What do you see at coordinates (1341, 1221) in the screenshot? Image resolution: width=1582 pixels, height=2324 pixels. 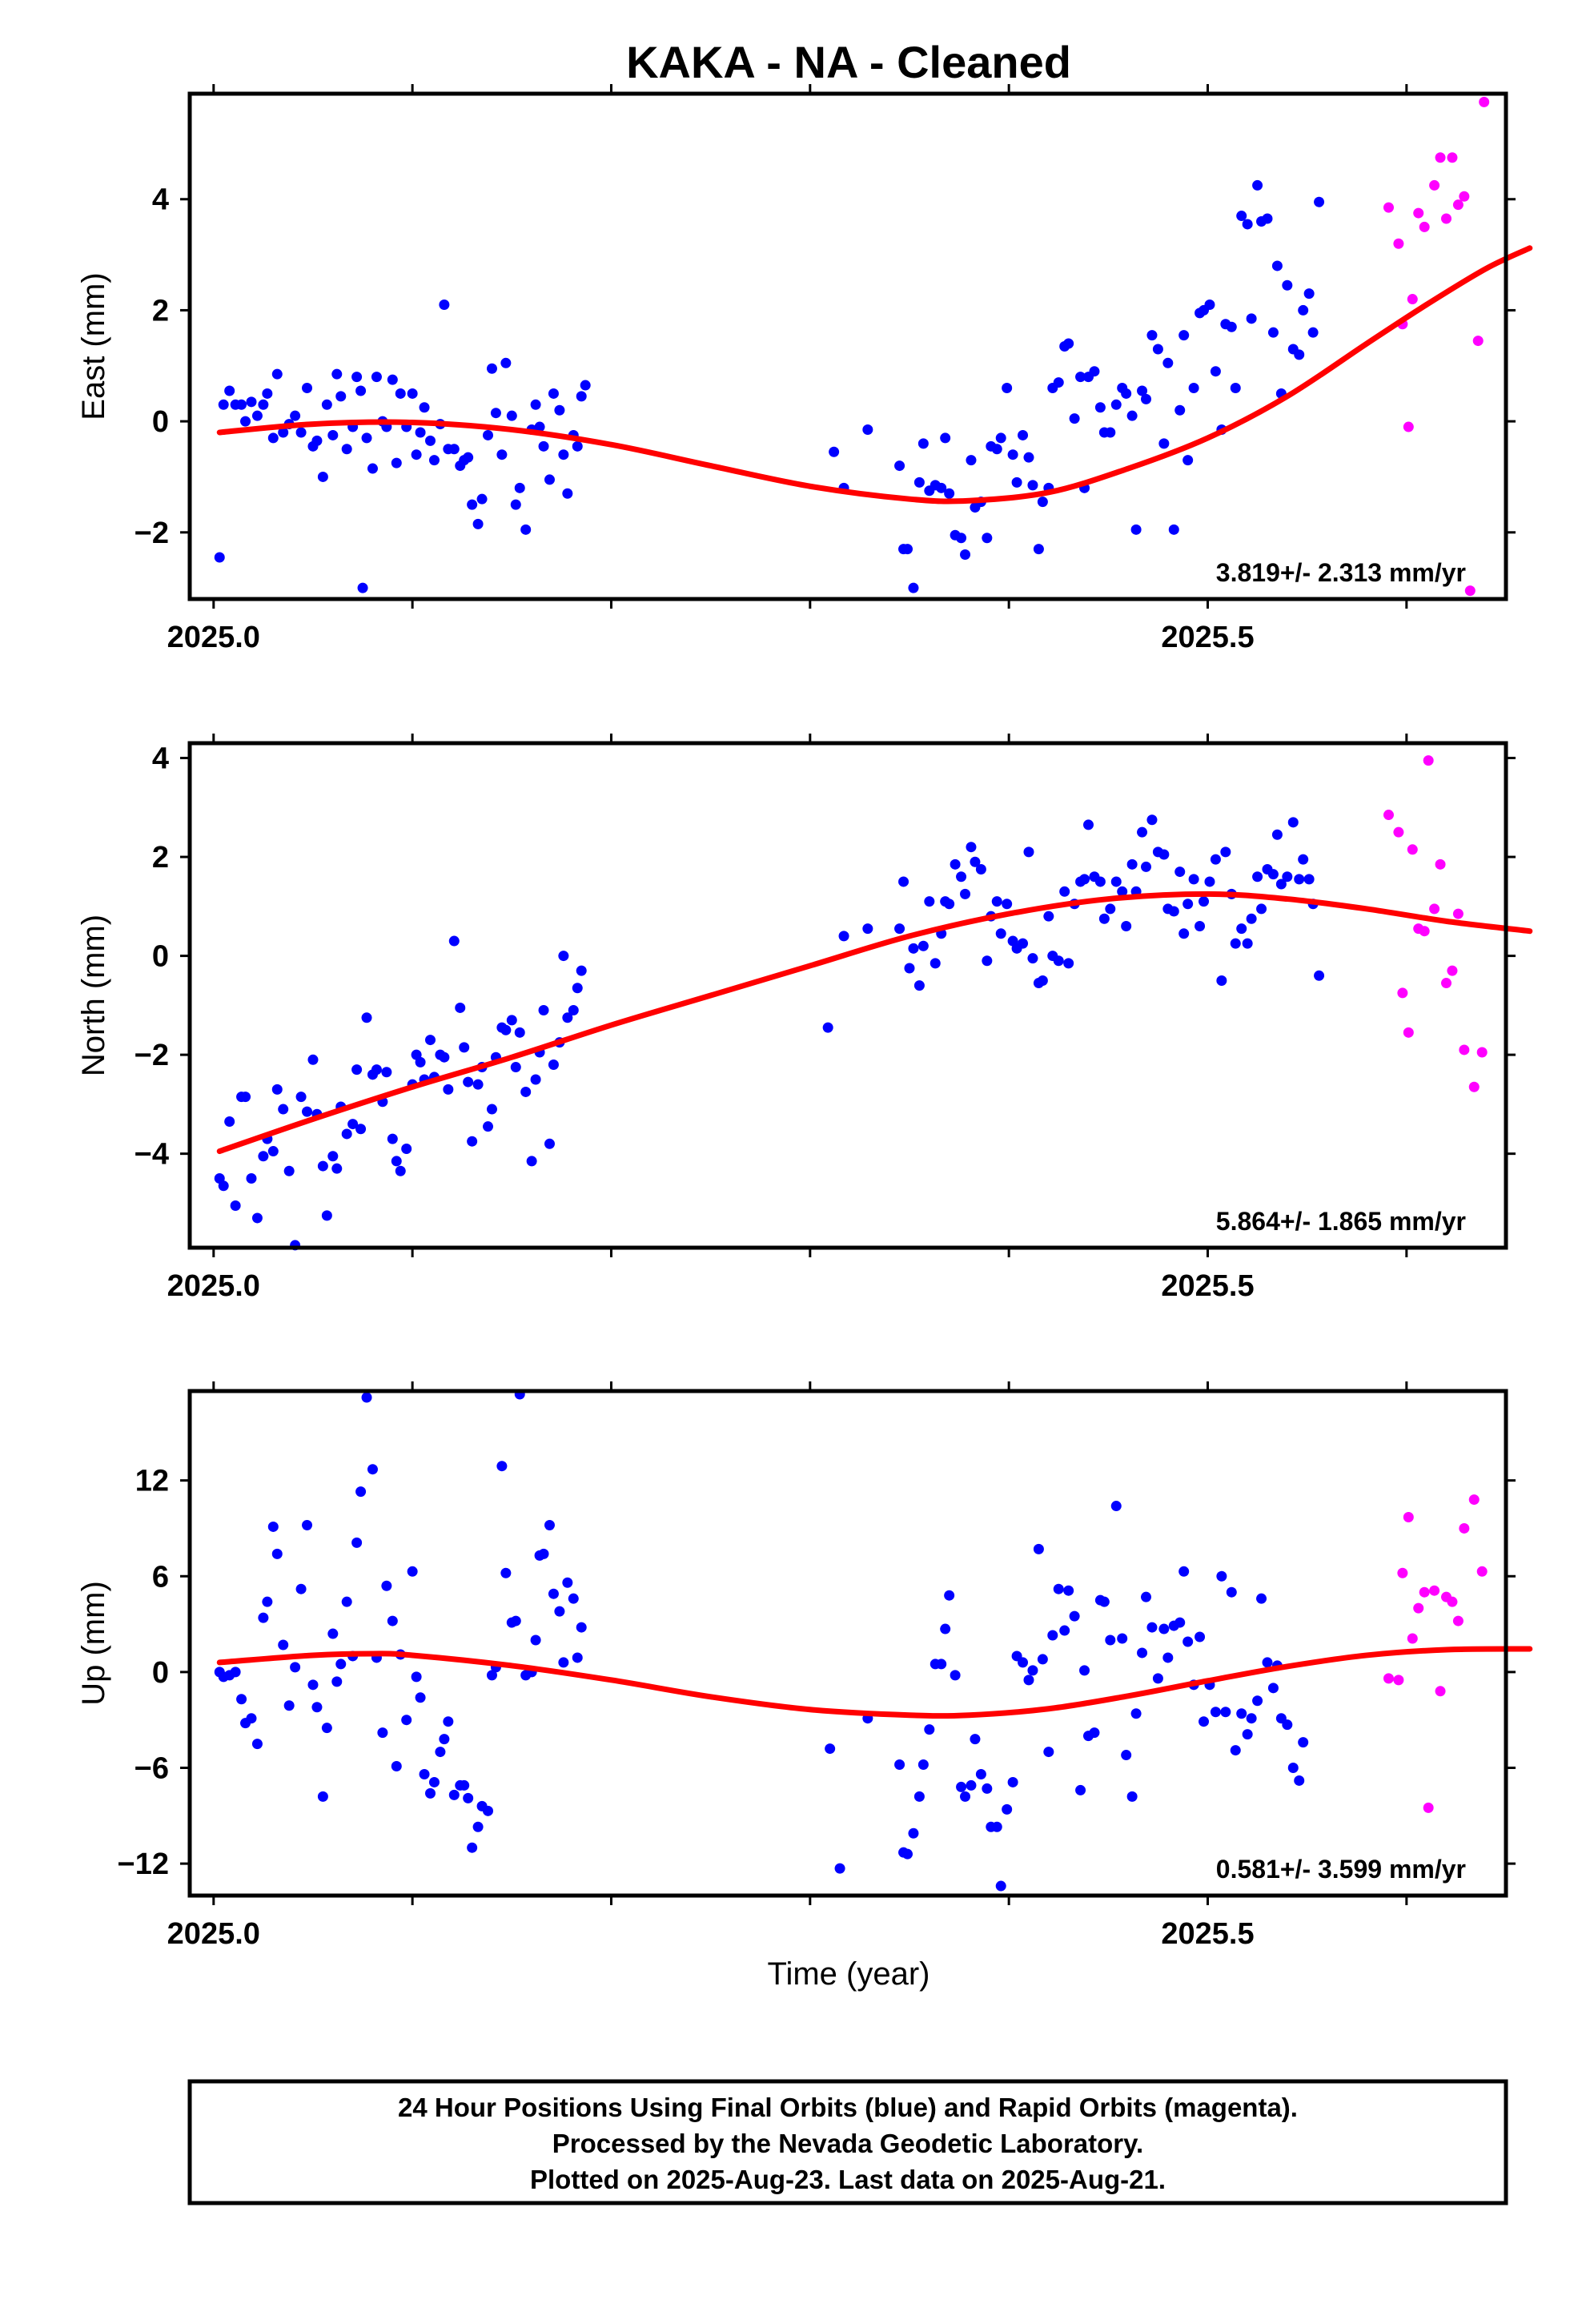 I see `rate-label: 5.864+/- 1.865 mm/yr` at bounding box center [1341, 1221].